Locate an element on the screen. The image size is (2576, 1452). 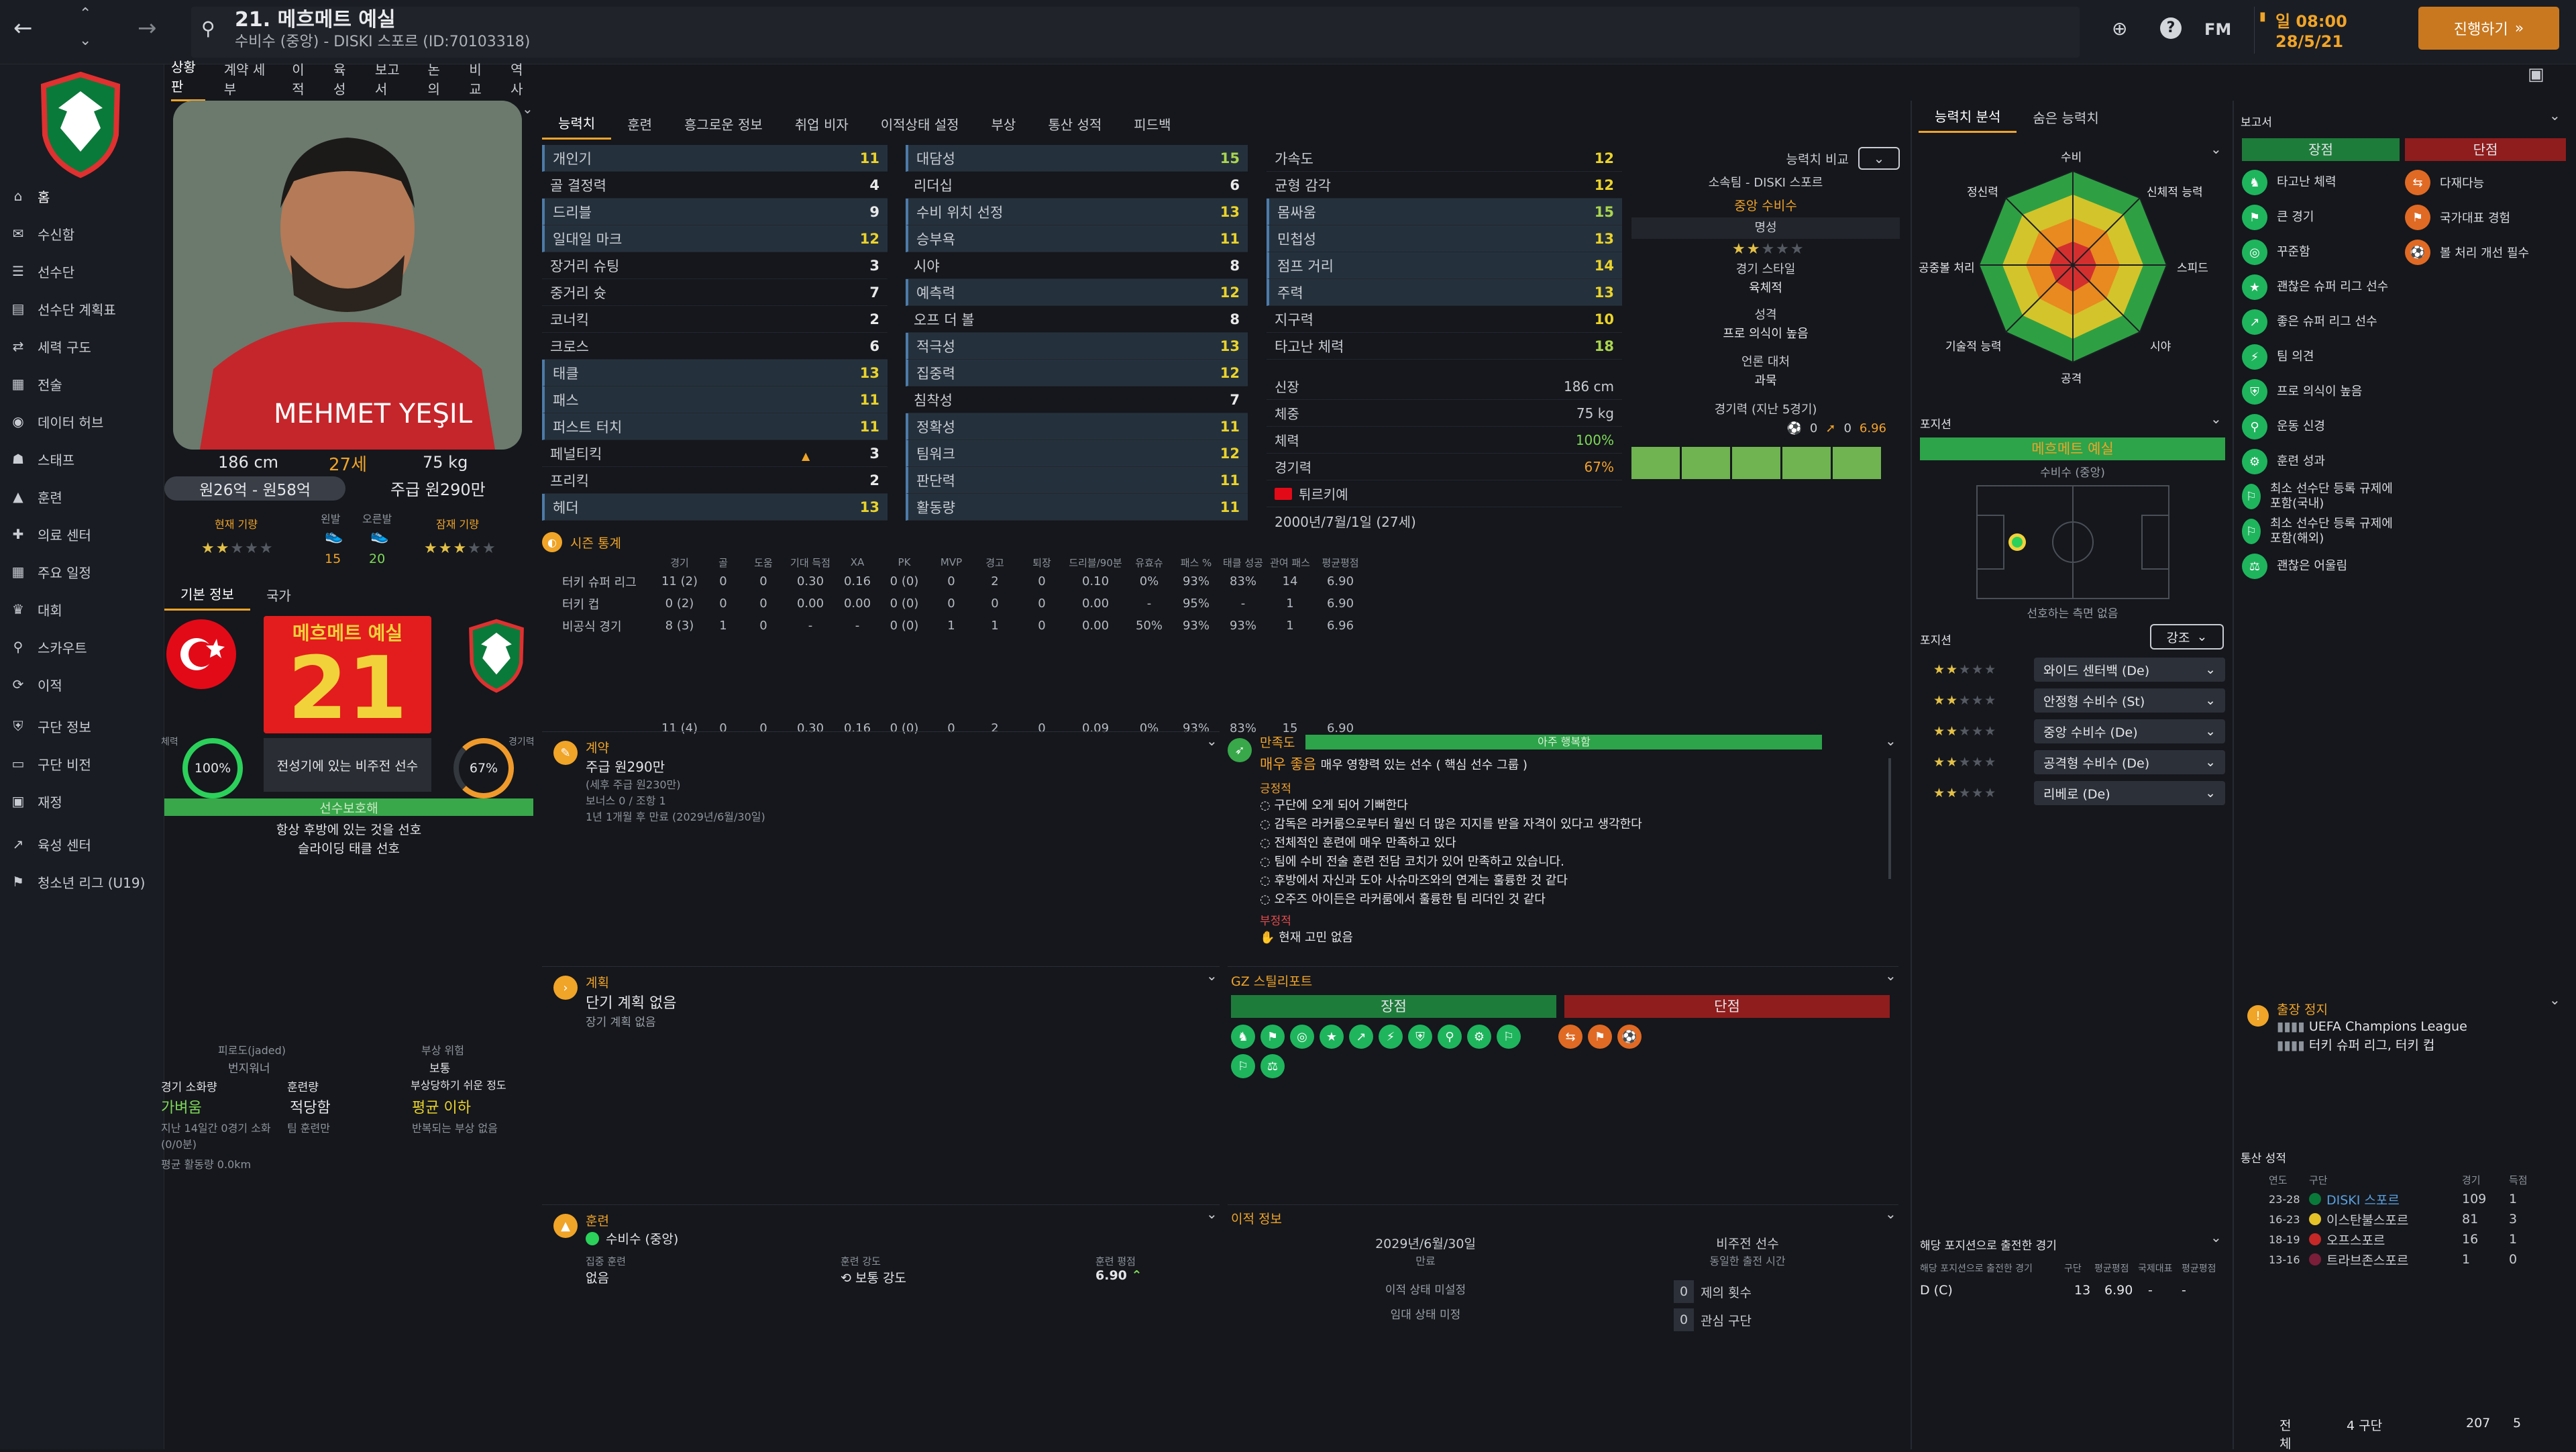
training-title: 훈련 is located at coordinates (597, 1221).